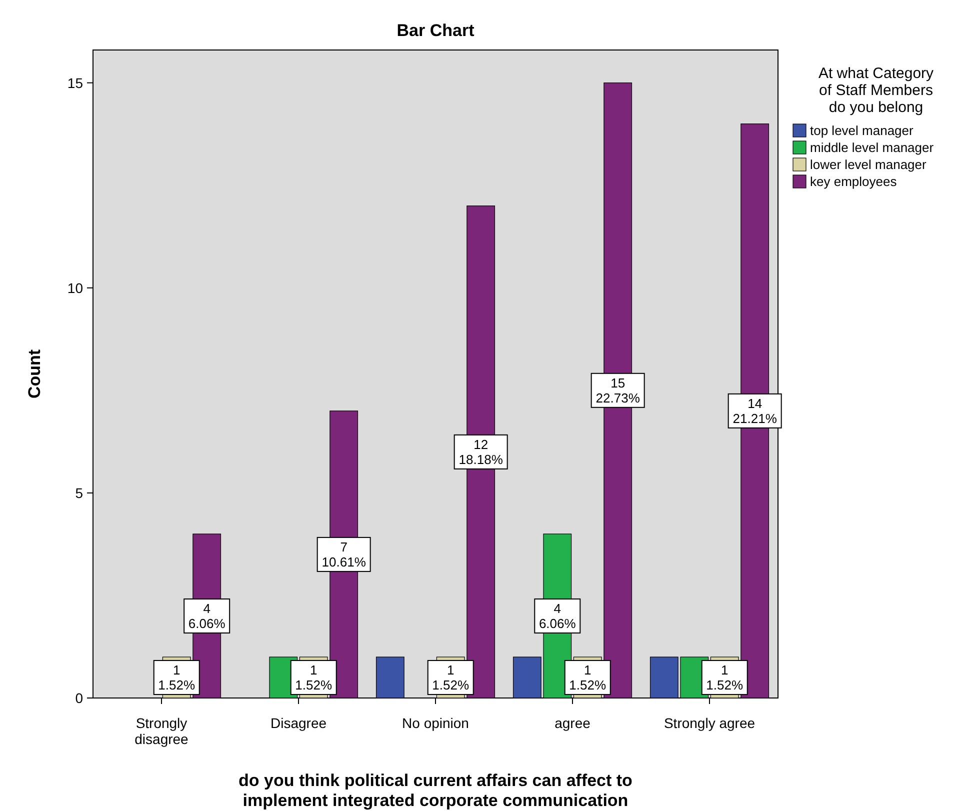  Describe the element at coordinates (618, 390) in the screenshot. I see `data-label: 15 22.73%` at that location.